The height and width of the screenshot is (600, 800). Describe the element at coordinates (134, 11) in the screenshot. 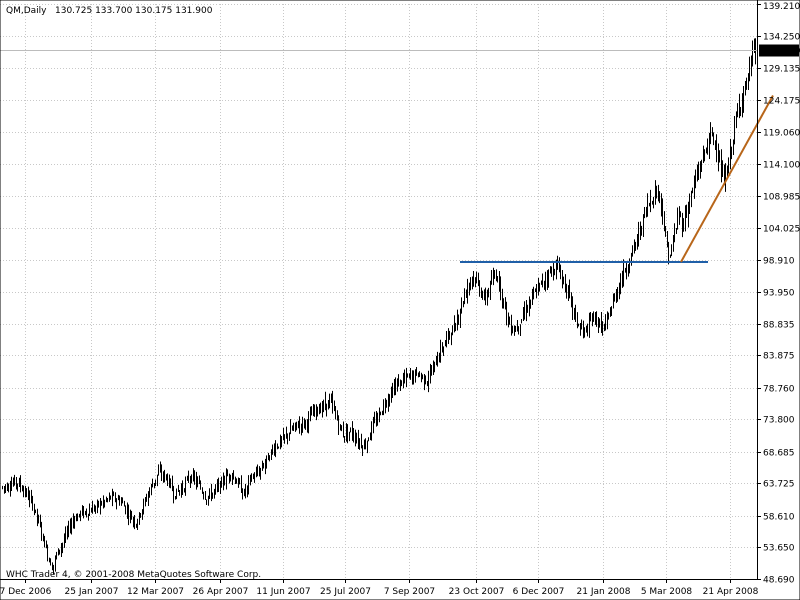

I see `ohlc-values: 130.725 133.700 130.175 131.900` at that location.